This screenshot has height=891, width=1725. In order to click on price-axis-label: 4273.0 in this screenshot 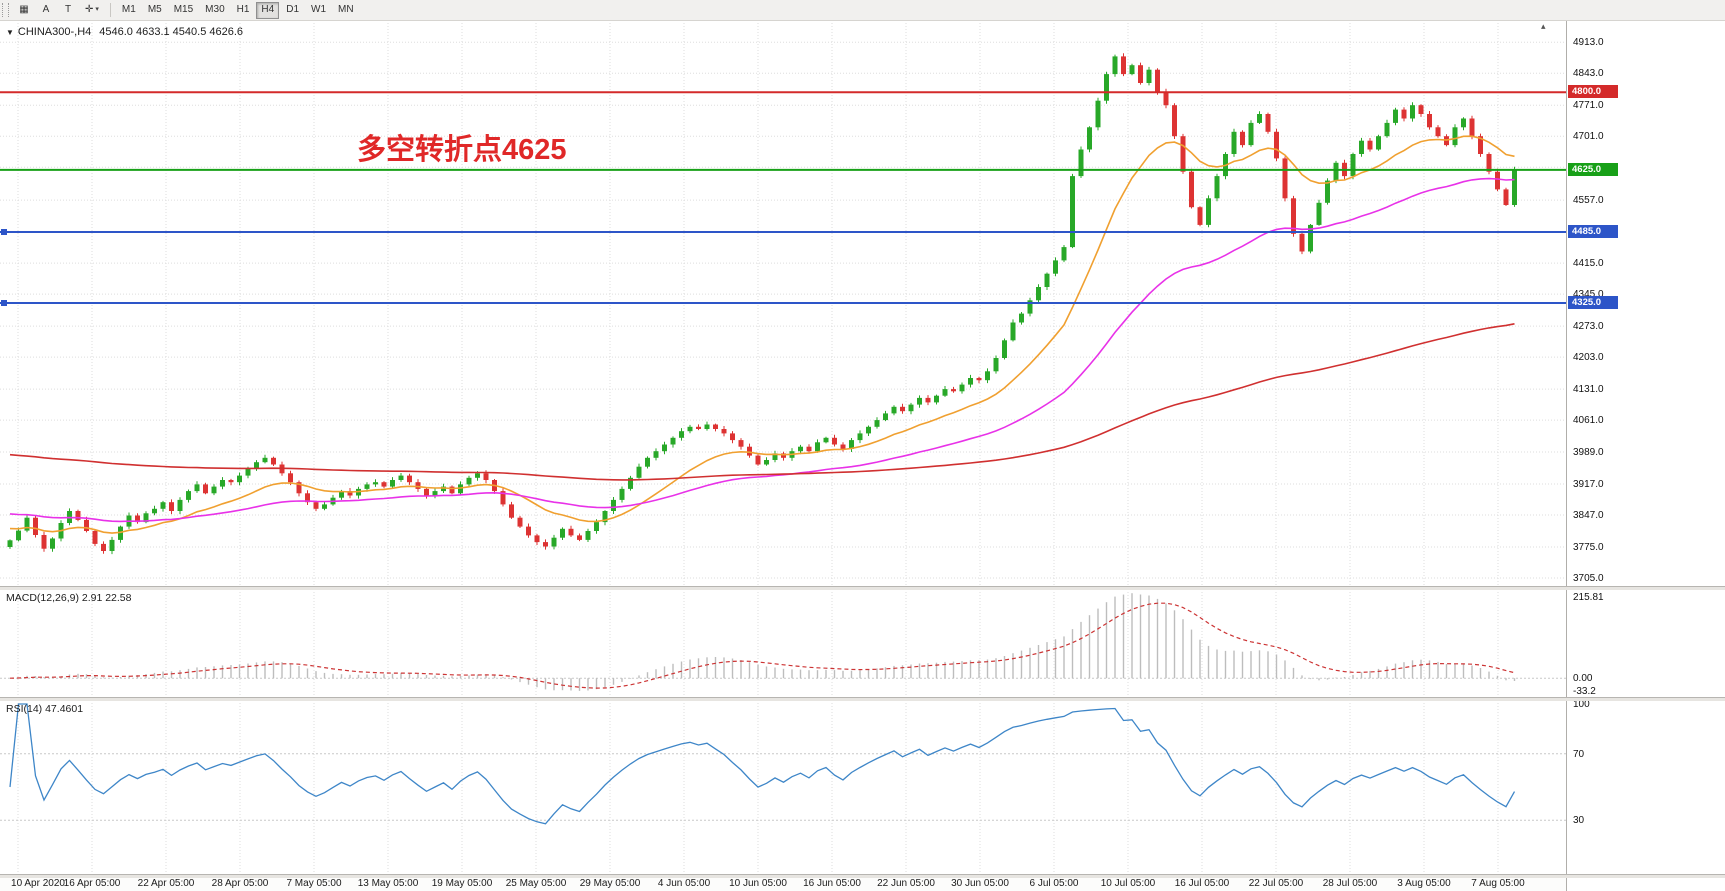, I will do `click(1588, 327)`.